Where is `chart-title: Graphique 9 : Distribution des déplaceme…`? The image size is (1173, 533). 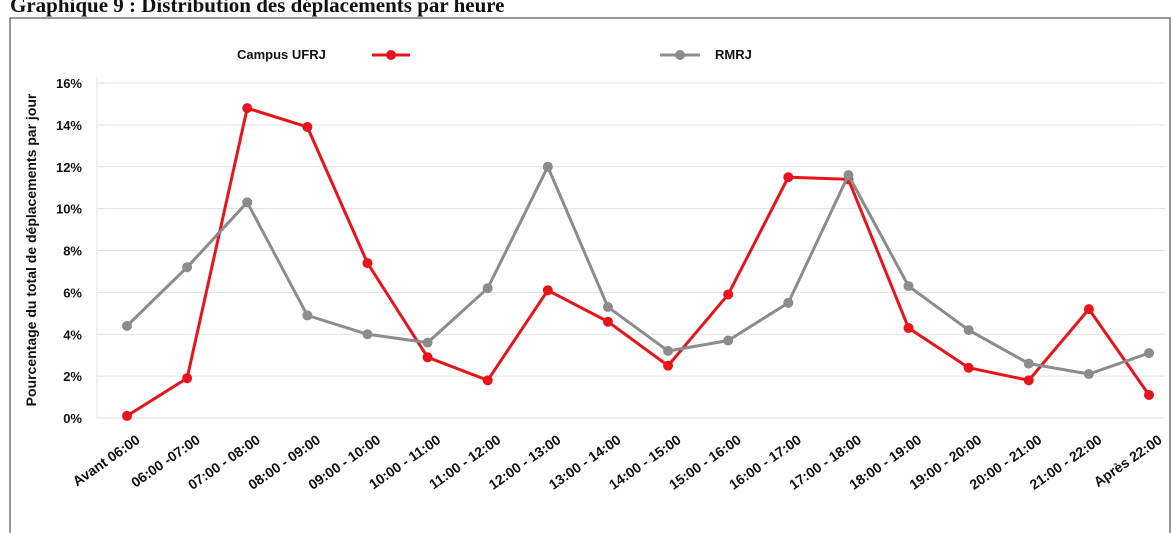 chart-title: Graphique 9 : Distribution des déplaceme… is located at coordinates (257, 8).